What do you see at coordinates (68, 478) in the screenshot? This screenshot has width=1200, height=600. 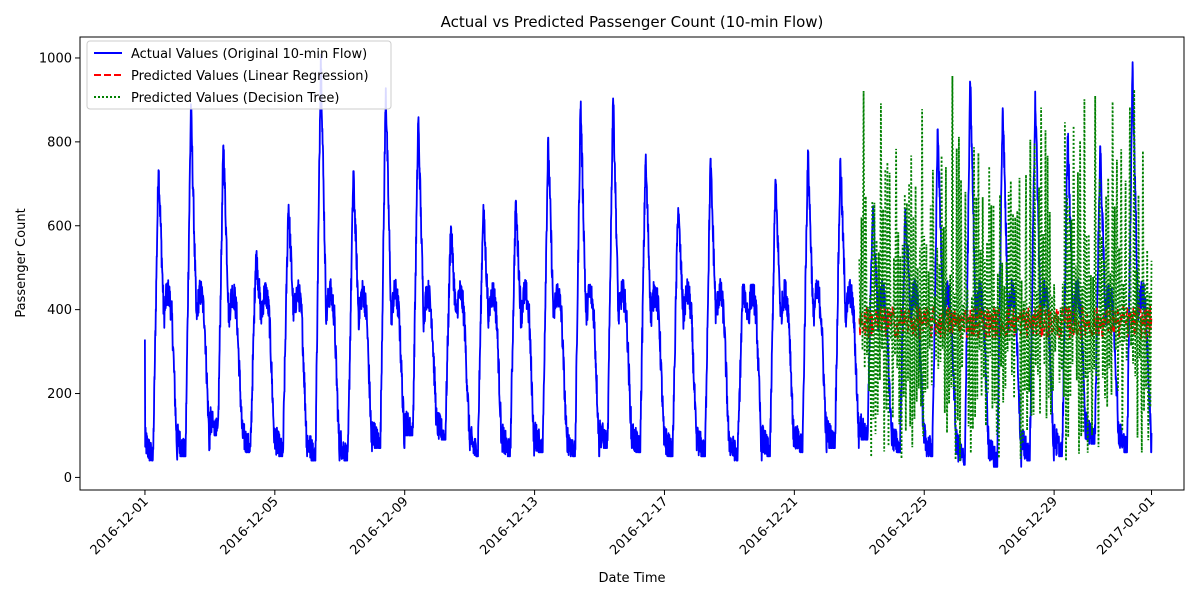 I see `y-tick-label: 0` at bounding box center [68, 478].